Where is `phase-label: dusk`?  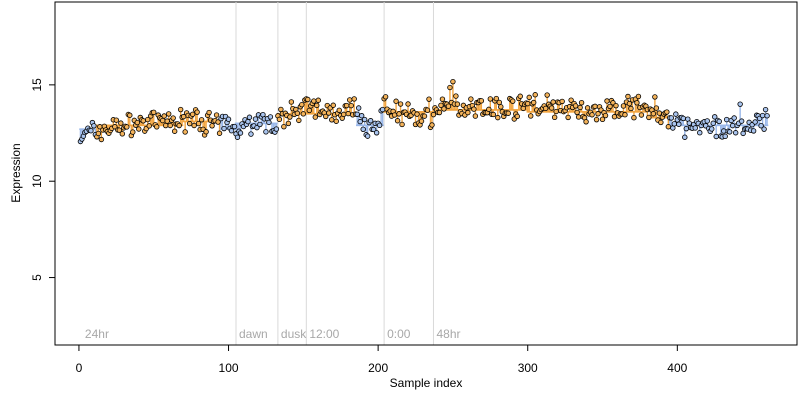
phase-label: dusk is located at coordinates (294, 334).